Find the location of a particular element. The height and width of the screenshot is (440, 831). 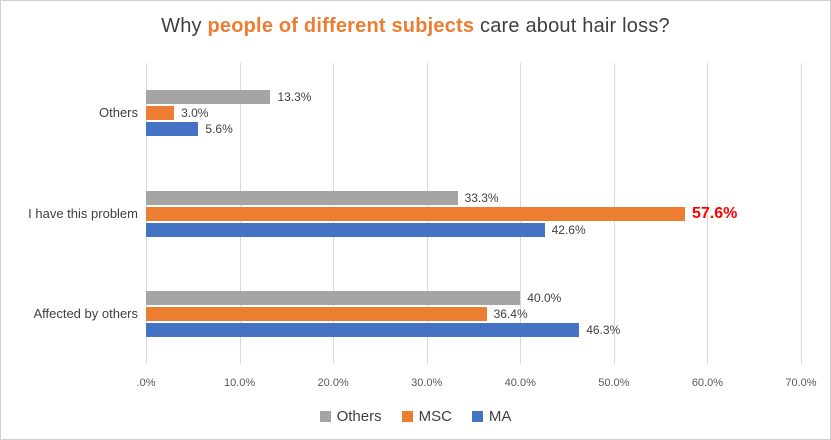

chart-title-highlight: people of different subjects is located at coordinates (341, 26).